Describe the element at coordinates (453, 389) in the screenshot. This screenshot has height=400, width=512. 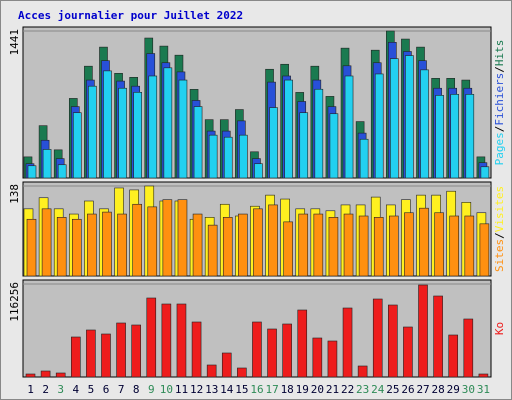
I see `x-tick-label: 29` at that location.